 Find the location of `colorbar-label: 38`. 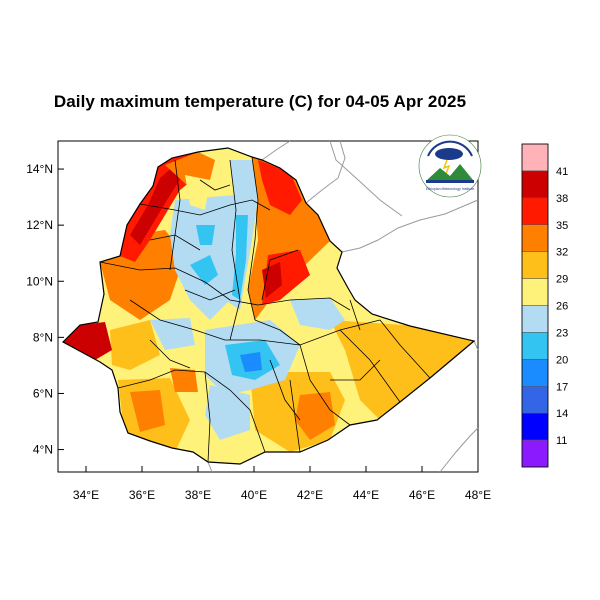

colorbar-label: 38 is located at coordinates (562, 199).